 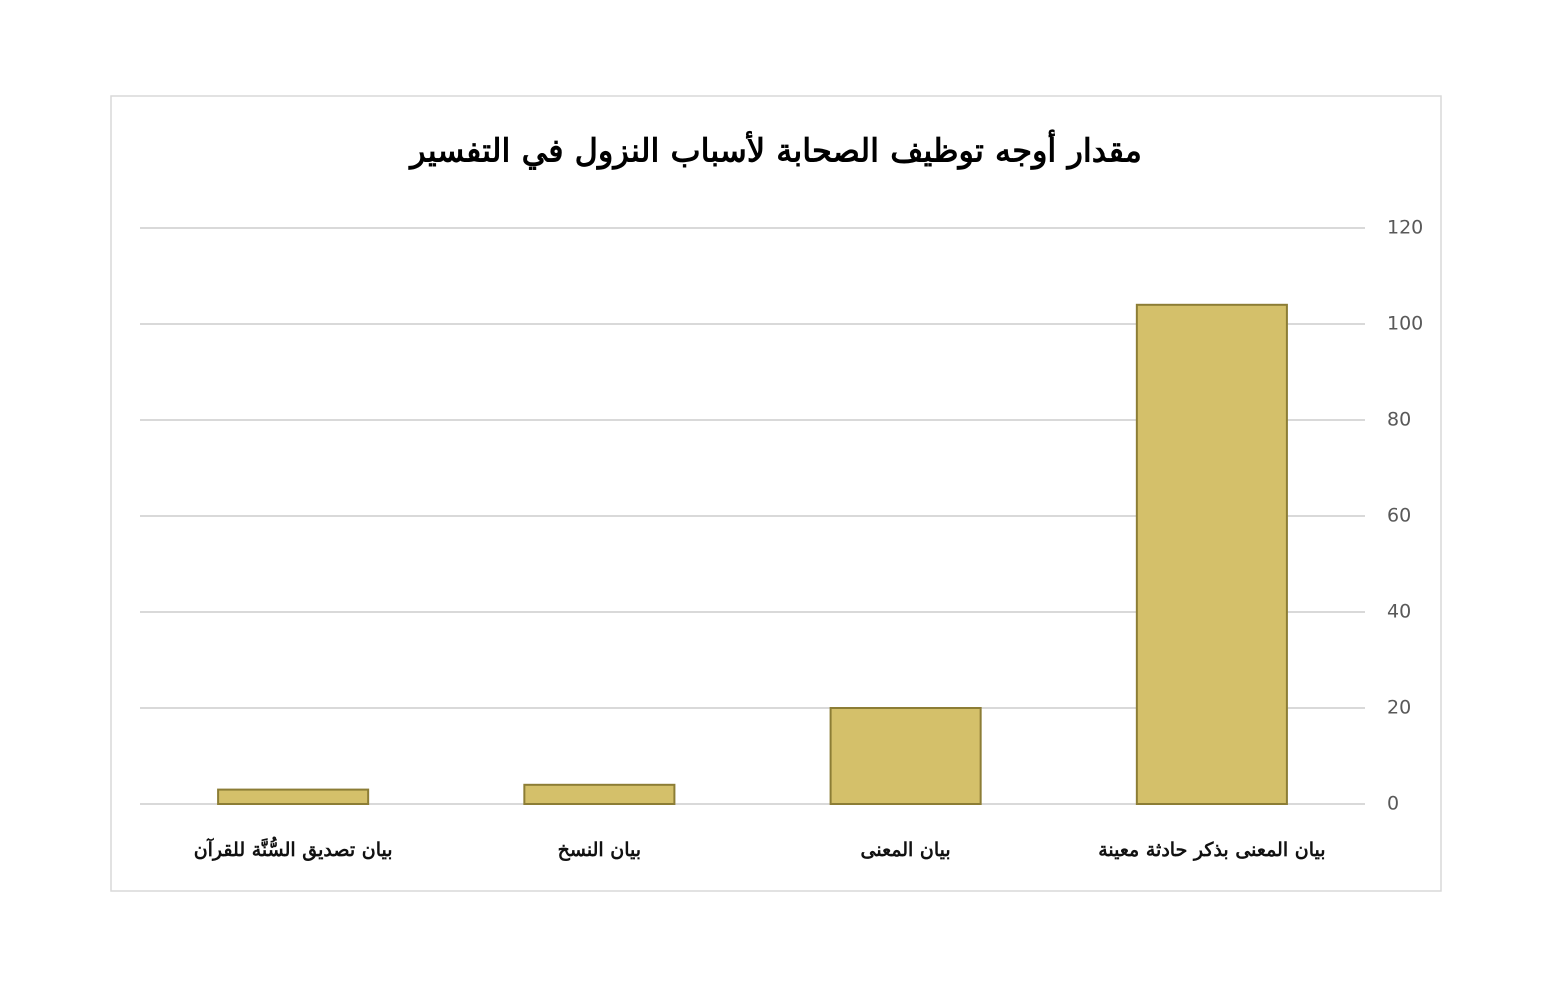 I want to click on y-tick-label: 20, so click(x=1399, y=708).